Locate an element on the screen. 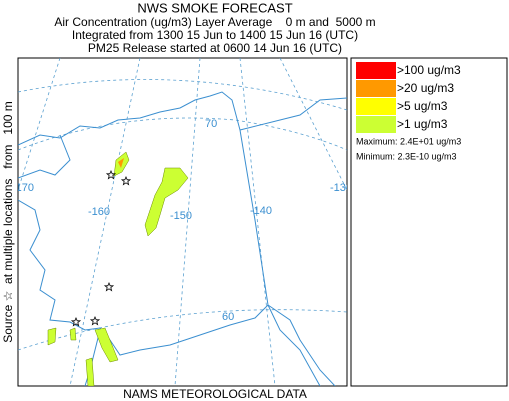 This screenshot has height=401, width=509. grid-label: -170 is located at coordinates (23, 188).